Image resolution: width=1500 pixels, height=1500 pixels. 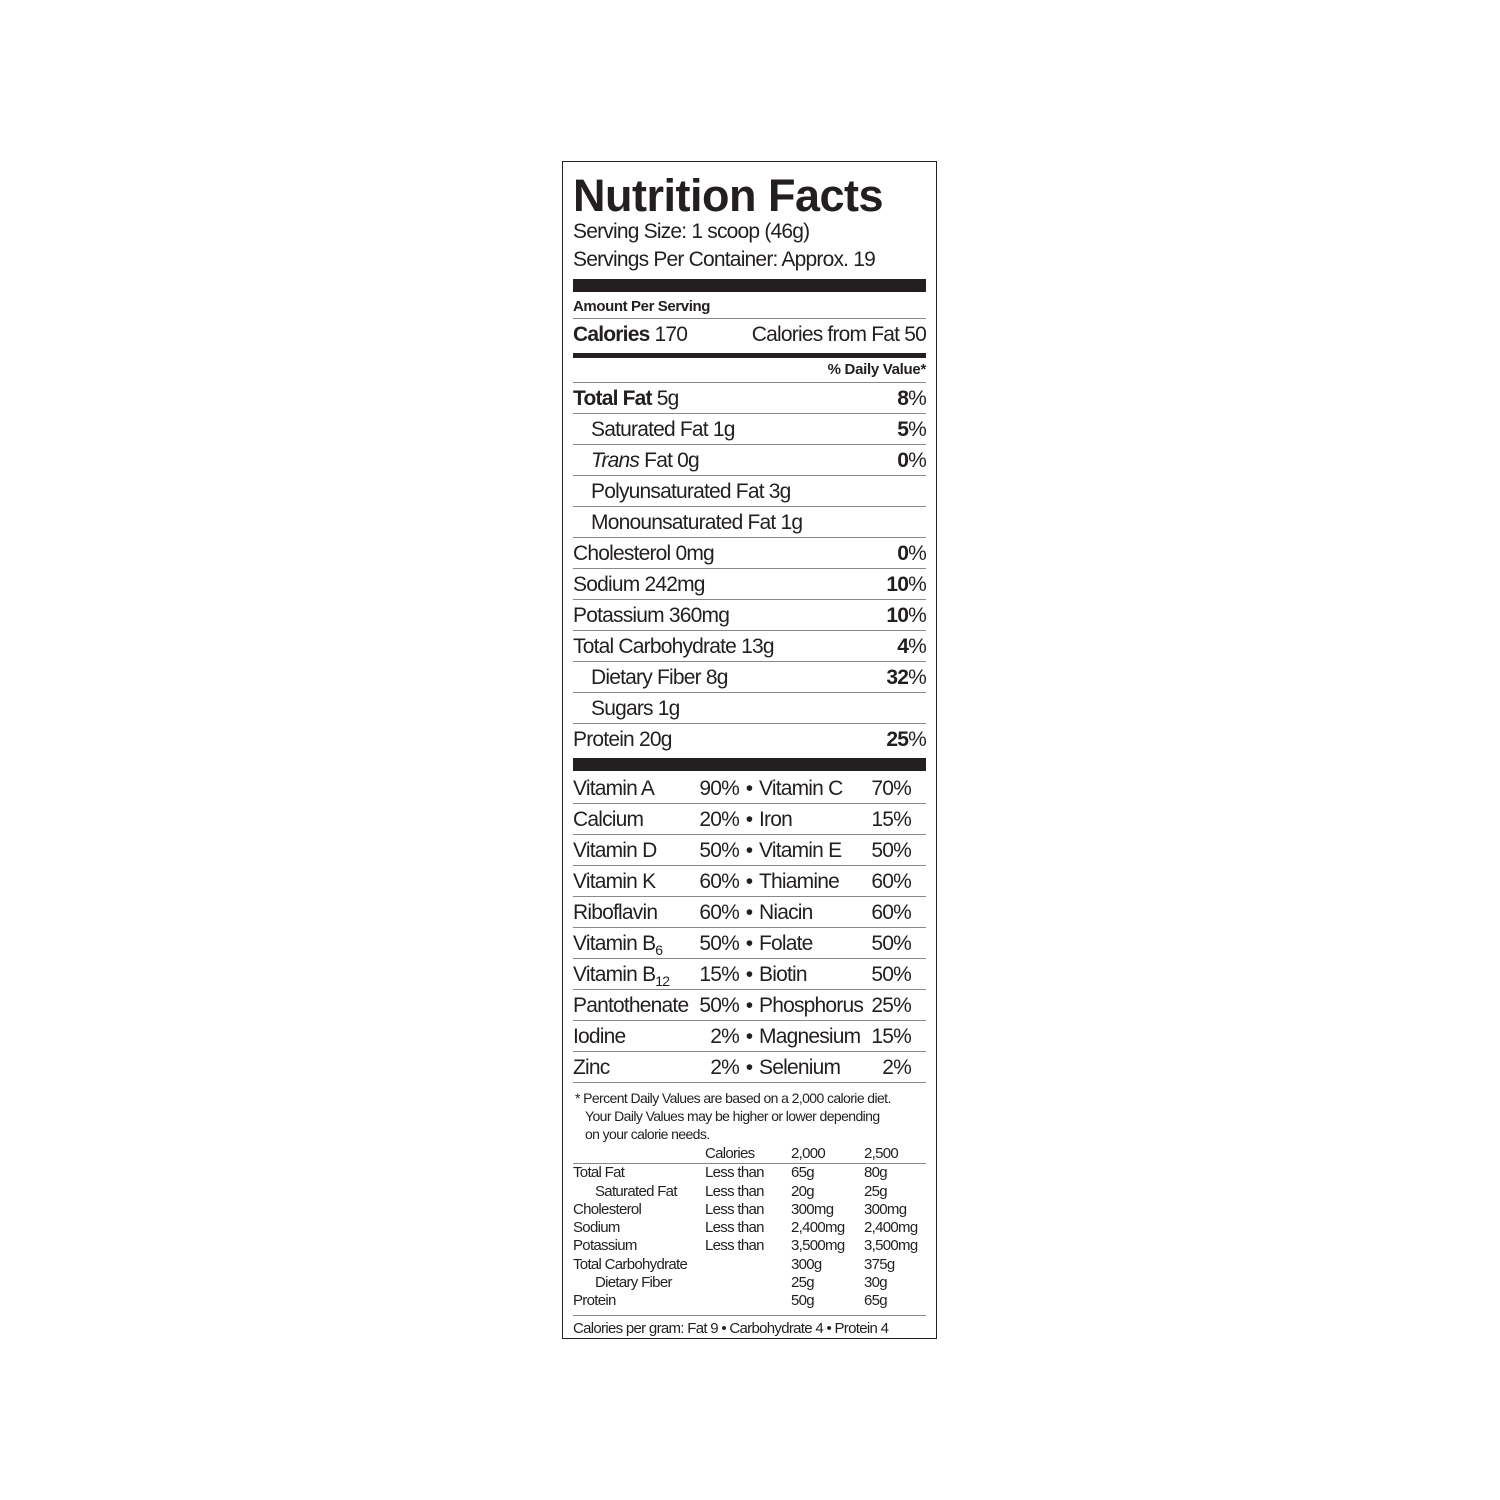 What do you see at coordinates (622, 708) in the screenshot?
I see `nutrient-name: Sugars` at bounding box center [622, 708].